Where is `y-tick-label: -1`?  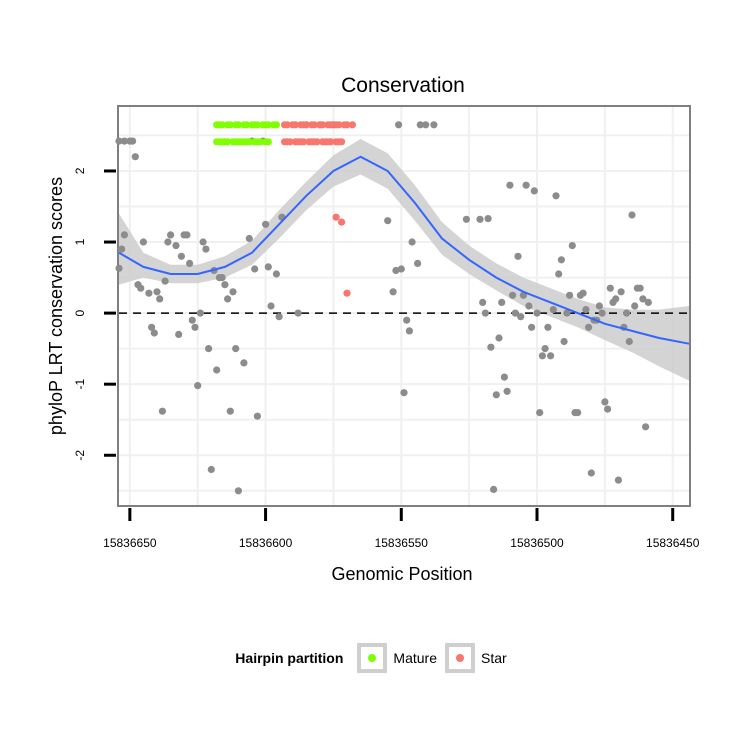 y-tick-label: -1 is located at coordinates (80, 384).